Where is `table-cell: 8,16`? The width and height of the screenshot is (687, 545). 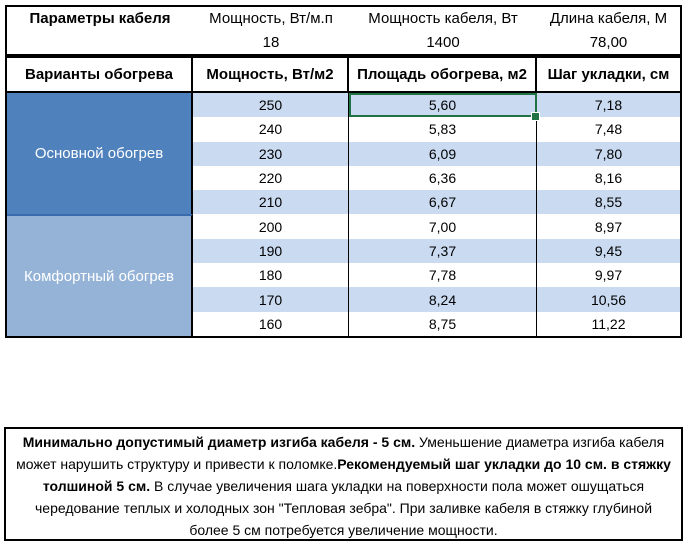
table-cell: 8,16 is located at coordinates (608, 178).